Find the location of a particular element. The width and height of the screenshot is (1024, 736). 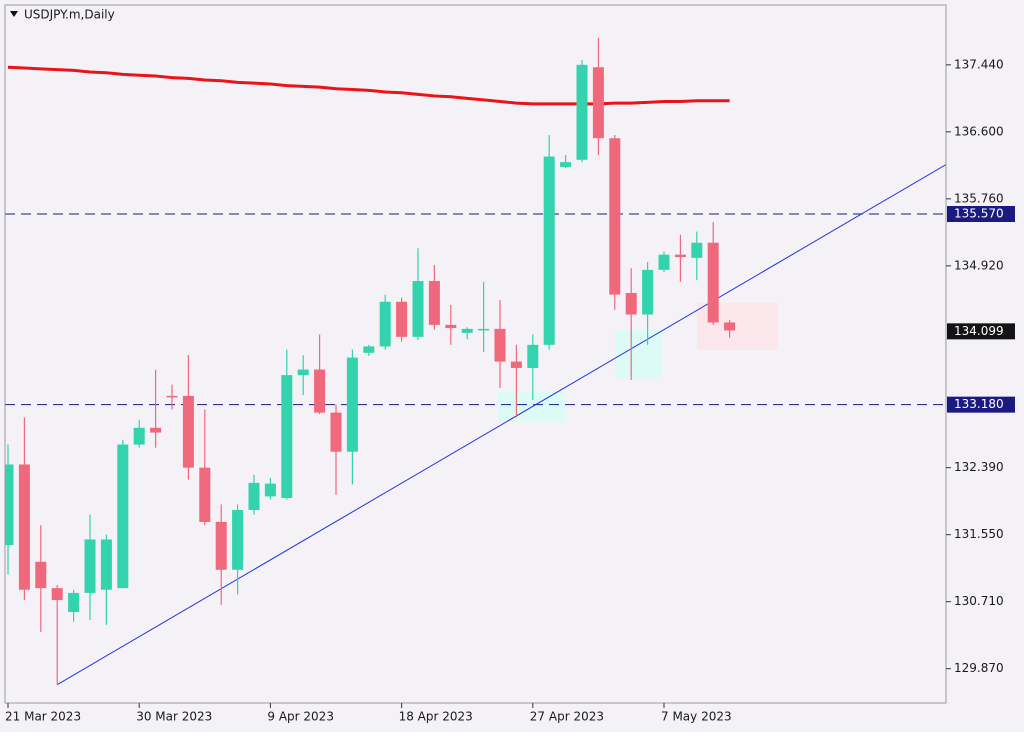

y-tick-label: 136.600 is located at coordinates (979, 131).